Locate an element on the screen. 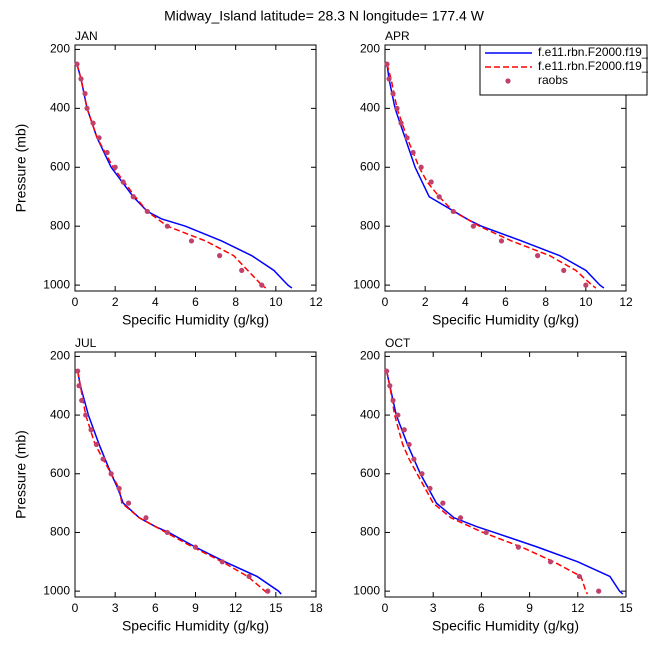 This screenshot has height=649, width=648. legend-marker is located at coordinates (508, 81).